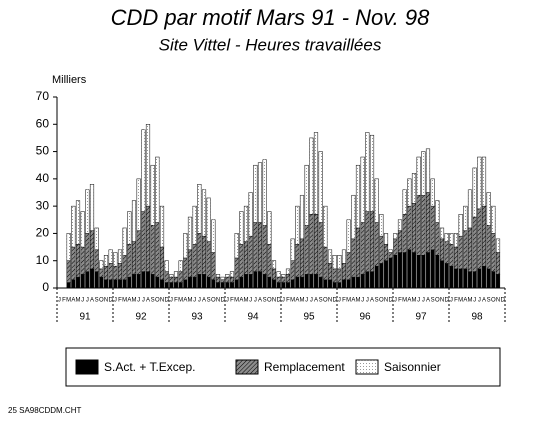 This screenshot has height=424, width=539. What do you see at coordinates (43, 205) in the screenshot?
I see `y-tick-label: 30` at bounding box center [43, 205].